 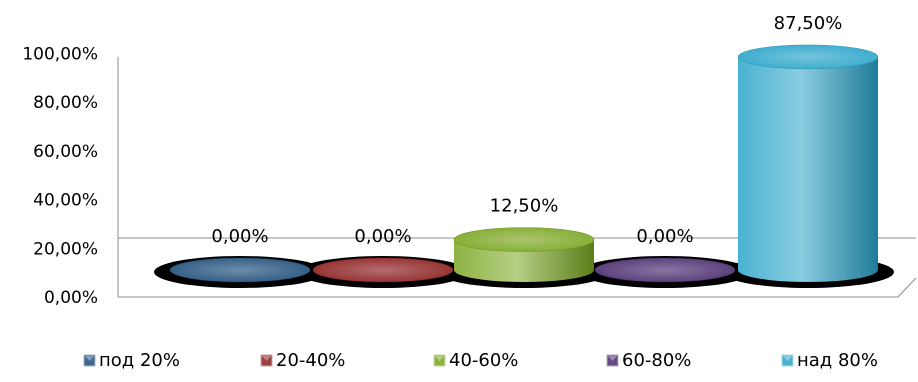 I want to click on floor-right-edge, so click(x=907, y=287).